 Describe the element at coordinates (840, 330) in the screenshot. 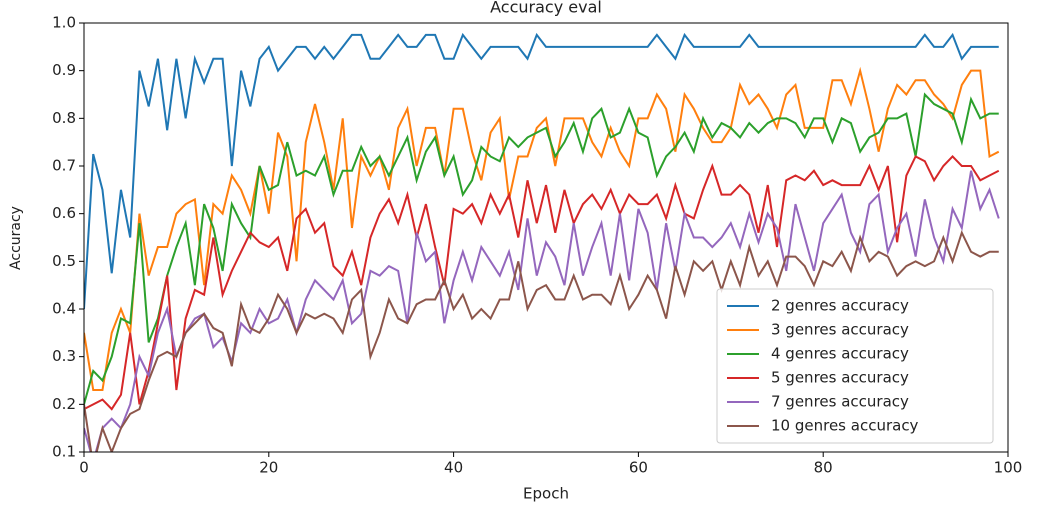

I see `legend-label: 3 genres accuracy` at that location.